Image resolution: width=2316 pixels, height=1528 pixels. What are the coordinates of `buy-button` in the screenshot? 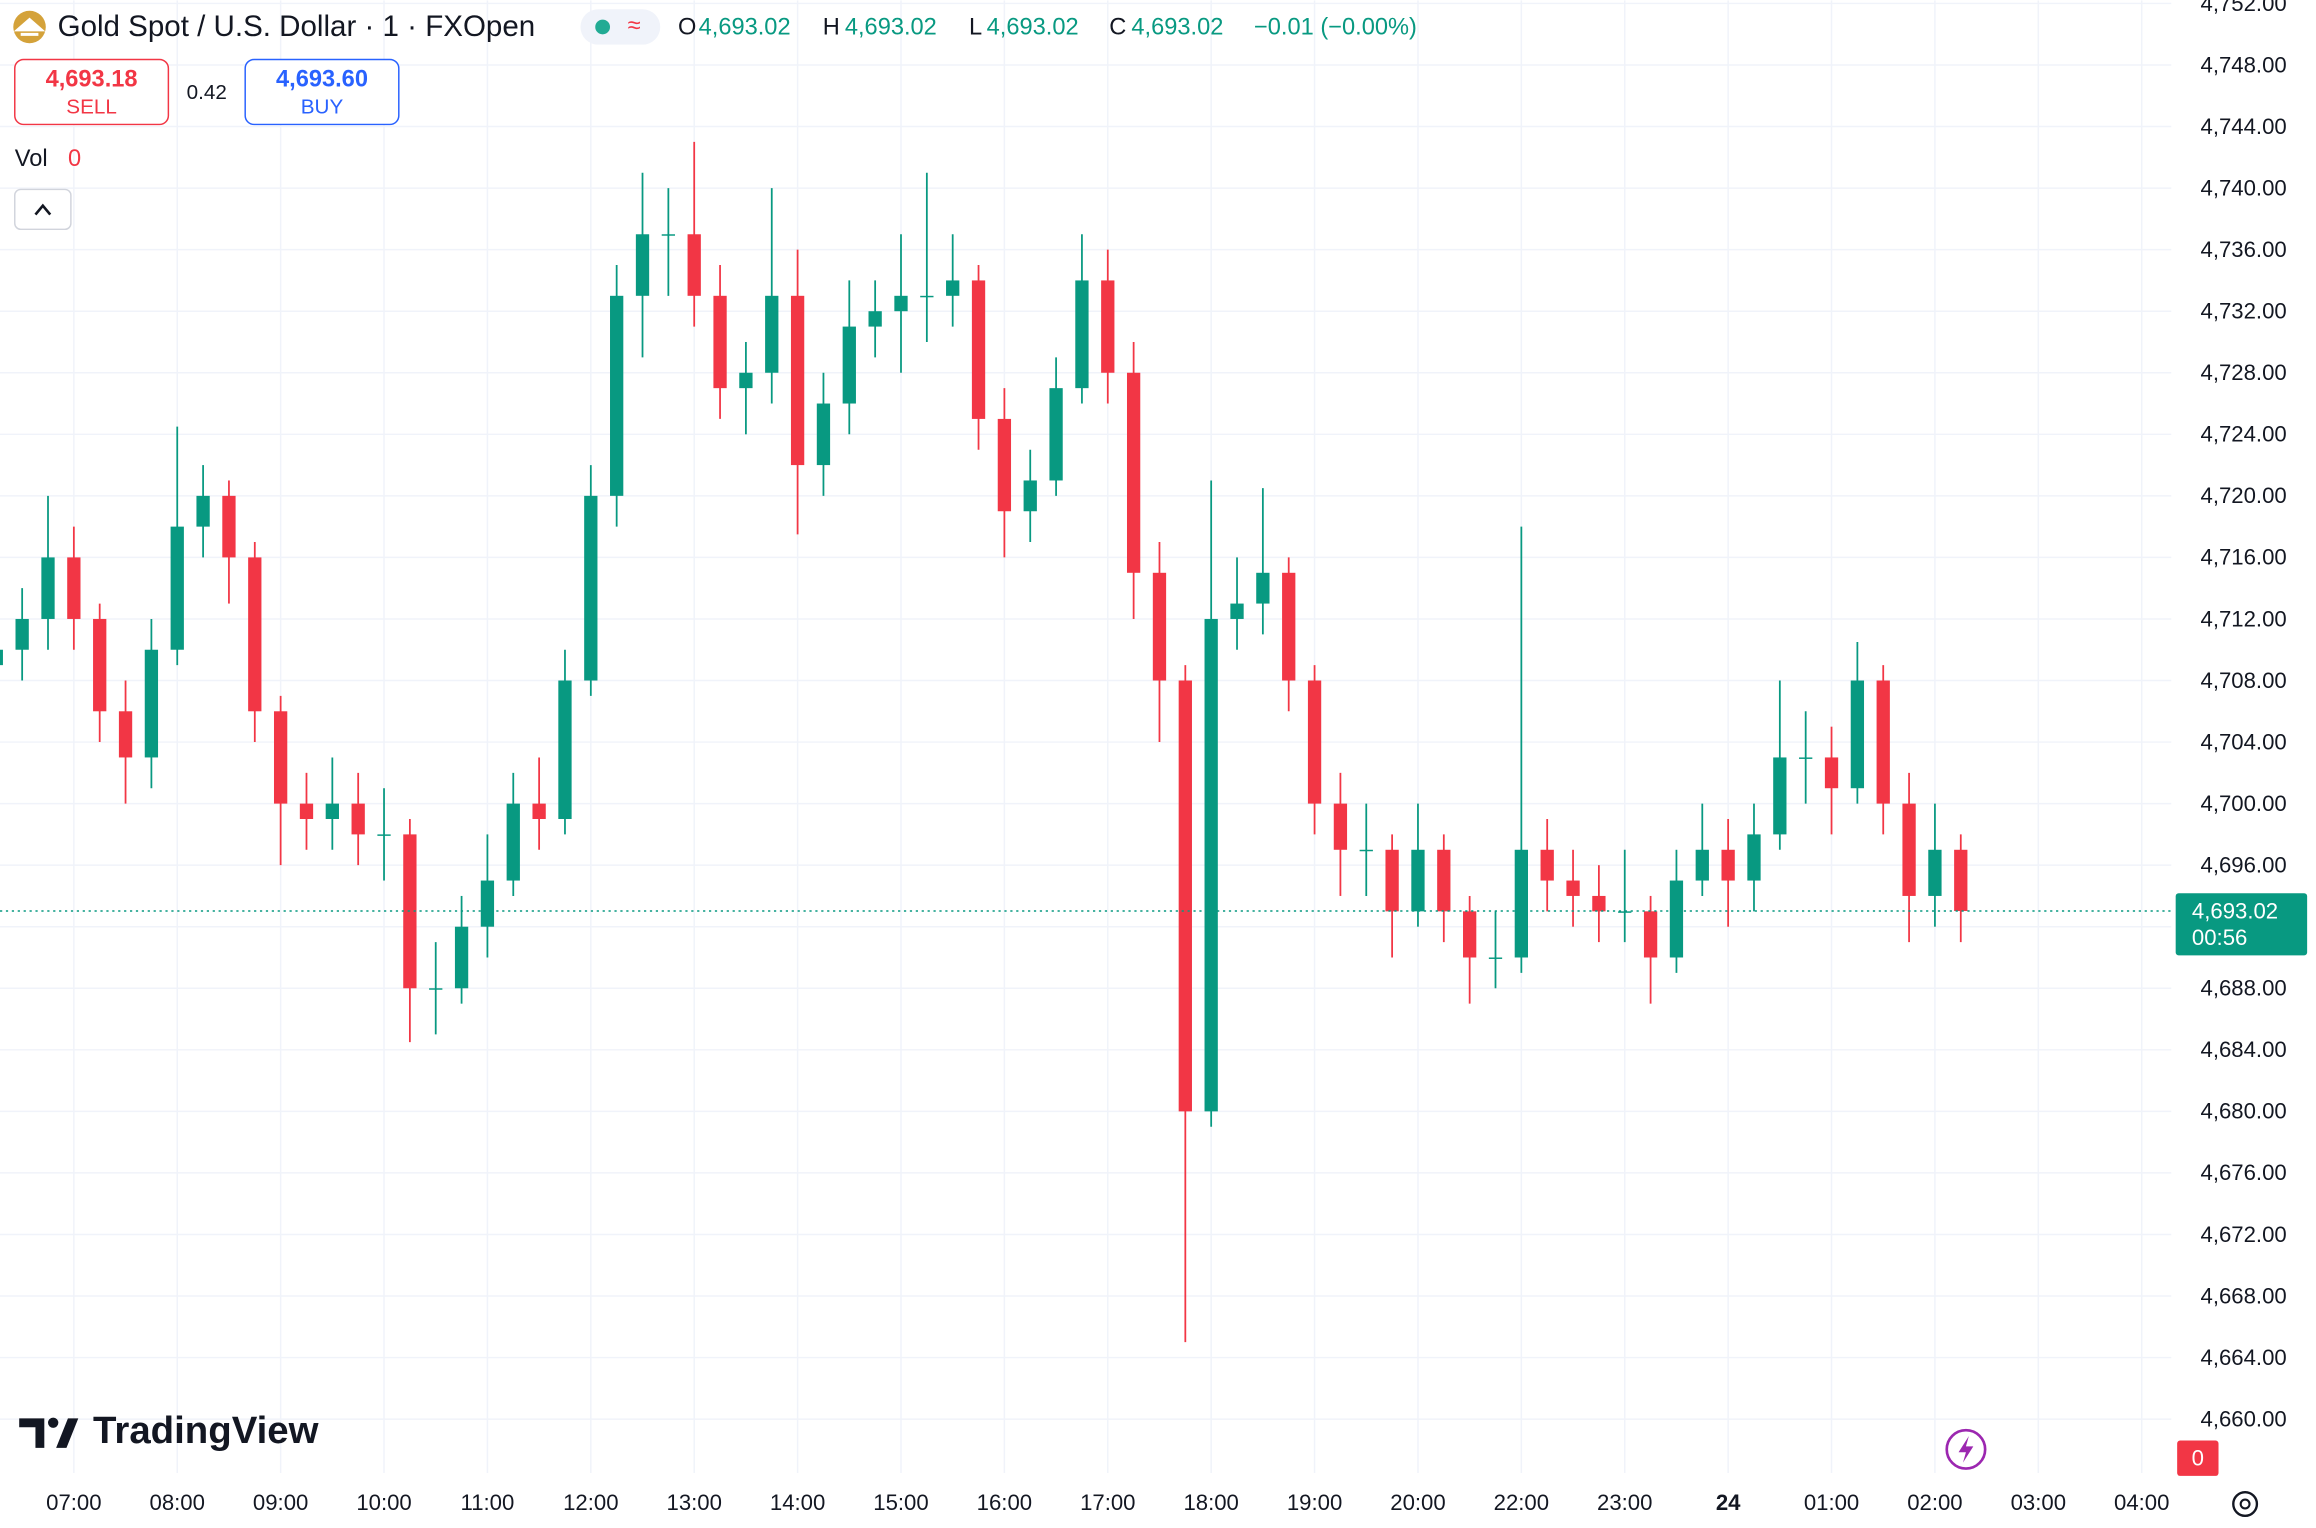 It's located at (322, 92).